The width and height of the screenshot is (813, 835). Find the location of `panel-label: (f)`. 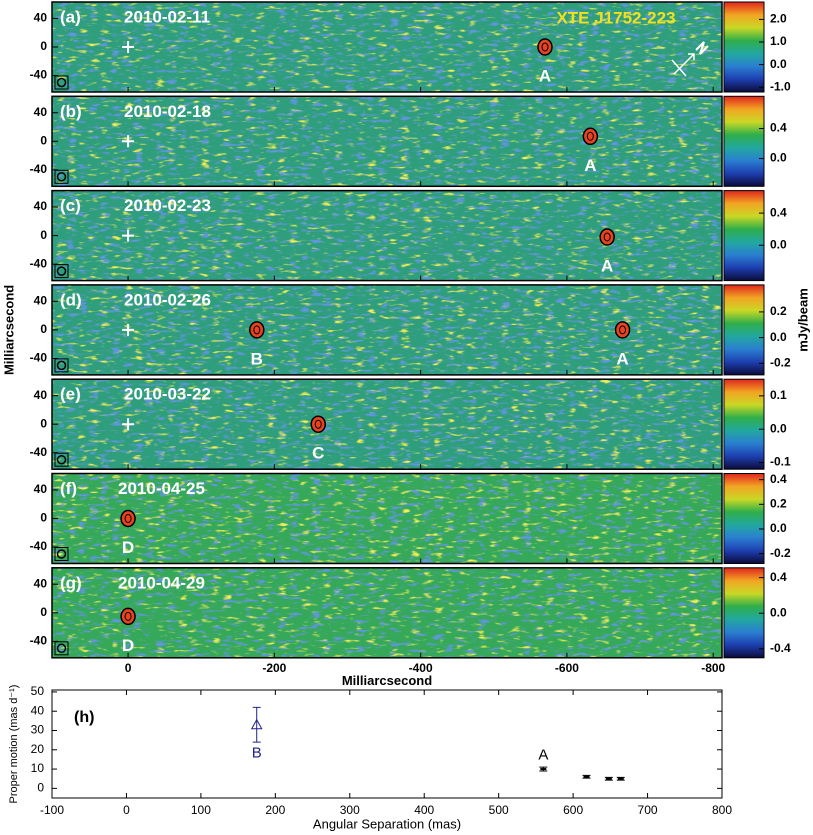

panel-label: (f) is located at coordinates (68, 488).